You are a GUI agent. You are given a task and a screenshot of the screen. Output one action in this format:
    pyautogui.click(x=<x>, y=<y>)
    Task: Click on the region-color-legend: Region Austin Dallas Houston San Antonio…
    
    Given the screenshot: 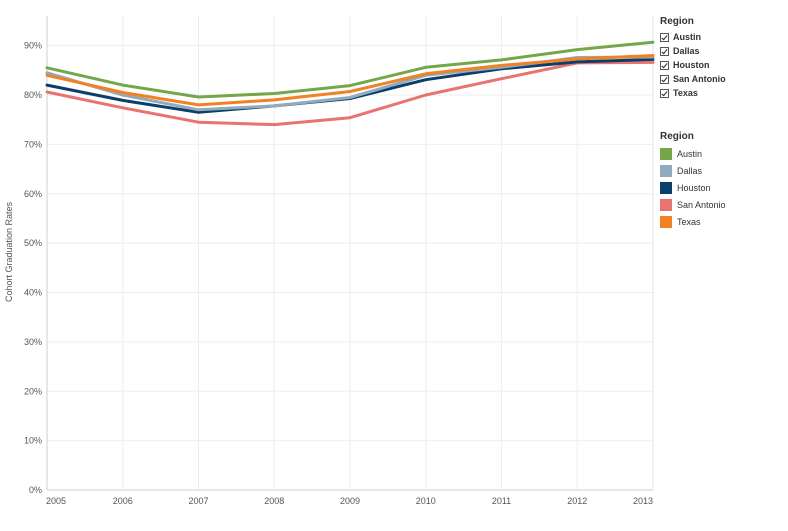 What is the action you would take?
    pyautogui.click(x=693, y=180)
    